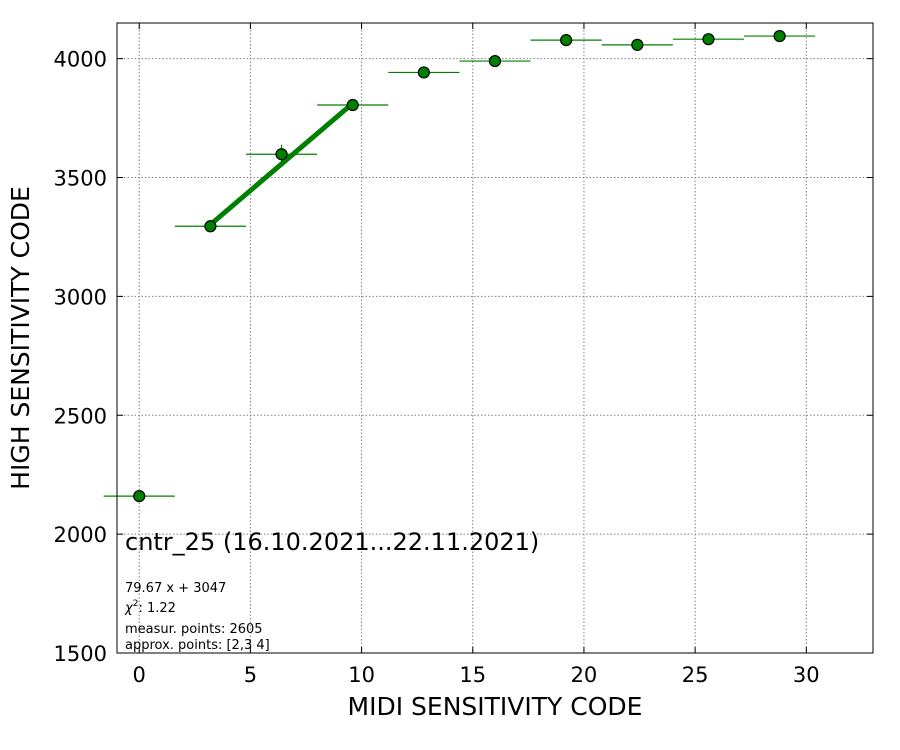 This screenshot has height=750, width=900. What do you see at coordinates (361, 675) in the screenshot?
I see `x-tick-label: 10` at bounding box center [361, 675].